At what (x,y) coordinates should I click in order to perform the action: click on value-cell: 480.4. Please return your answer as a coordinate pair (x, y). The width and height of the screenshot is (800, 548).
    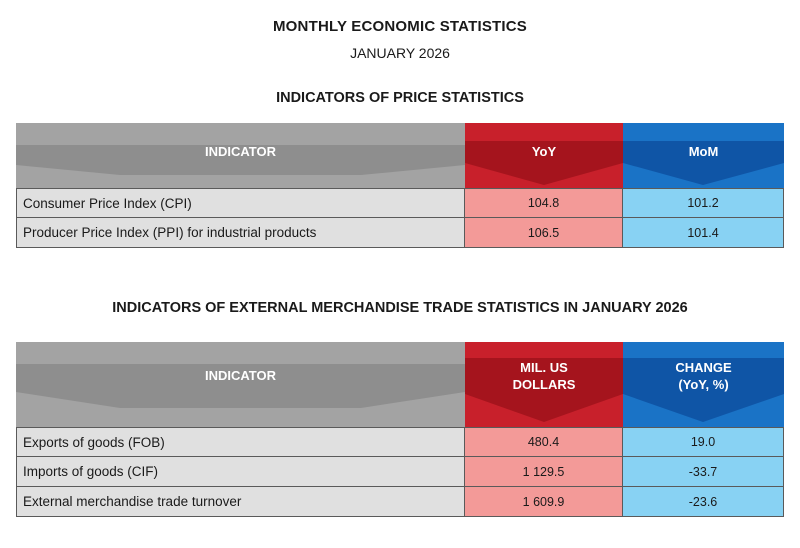
    Looking at the image, I should click on (544, 442).